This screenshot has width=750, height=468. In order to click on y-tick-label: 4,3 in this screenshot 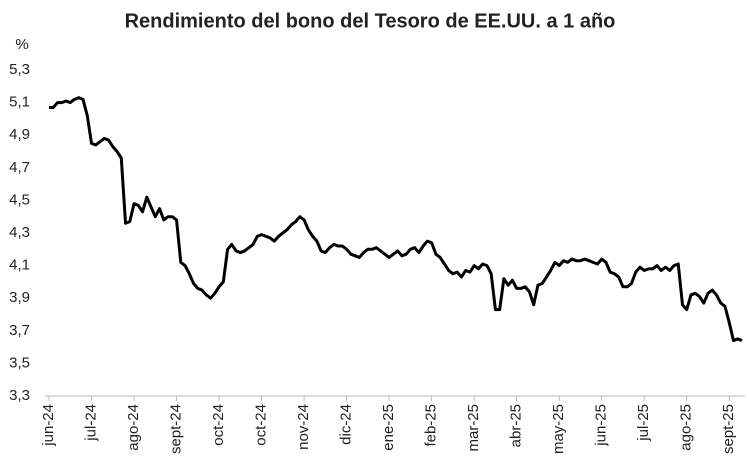, I will do `click(19, 232)`.